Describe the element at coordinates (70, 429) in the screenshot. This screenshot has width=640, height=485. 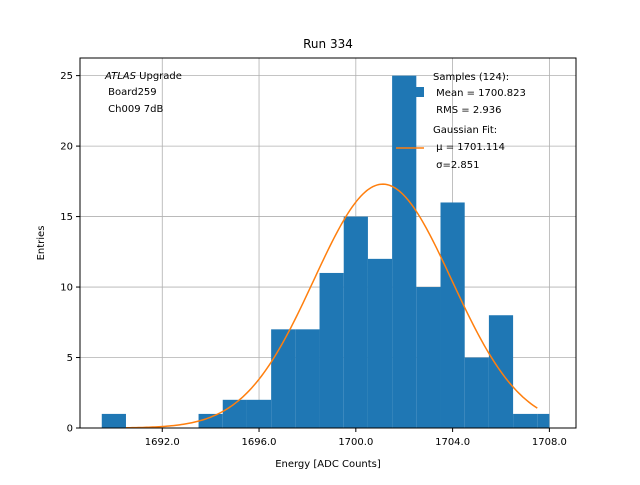
I see `y-tick-label: 0` at that location.